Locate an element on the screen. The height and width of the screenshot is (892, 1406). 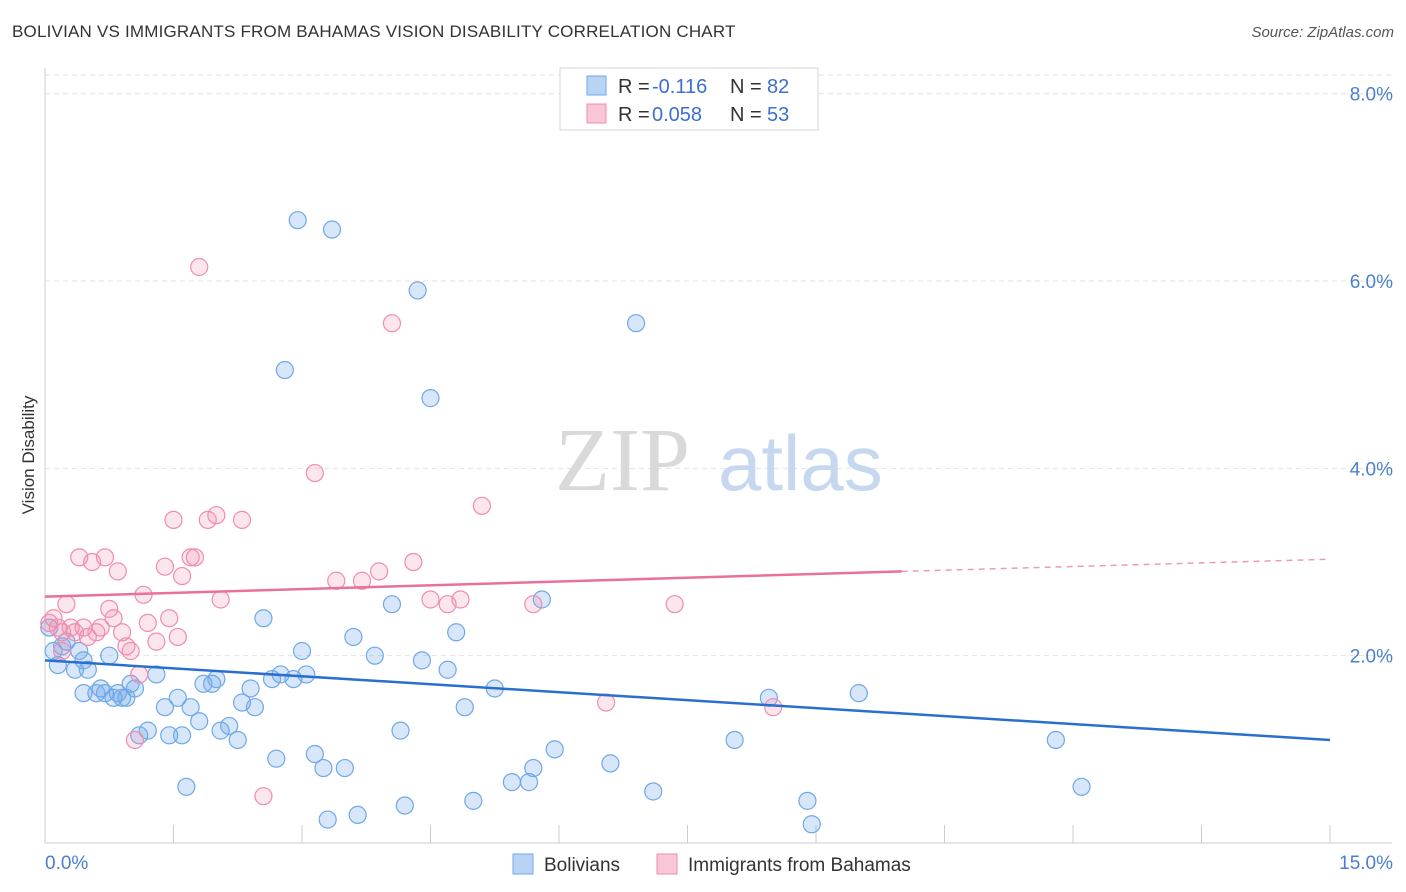
bottom-legend-bolivians: Bolivians is located at coordinates (582, 865).